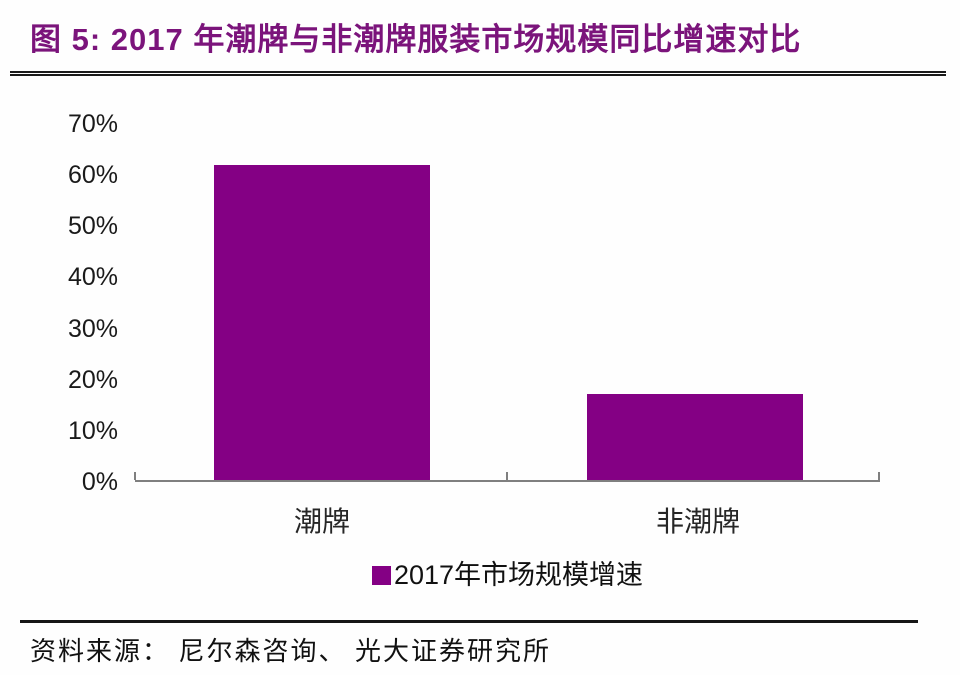  I want to click on x-axis-label-trendy: 潮牌, so click(321, 522).